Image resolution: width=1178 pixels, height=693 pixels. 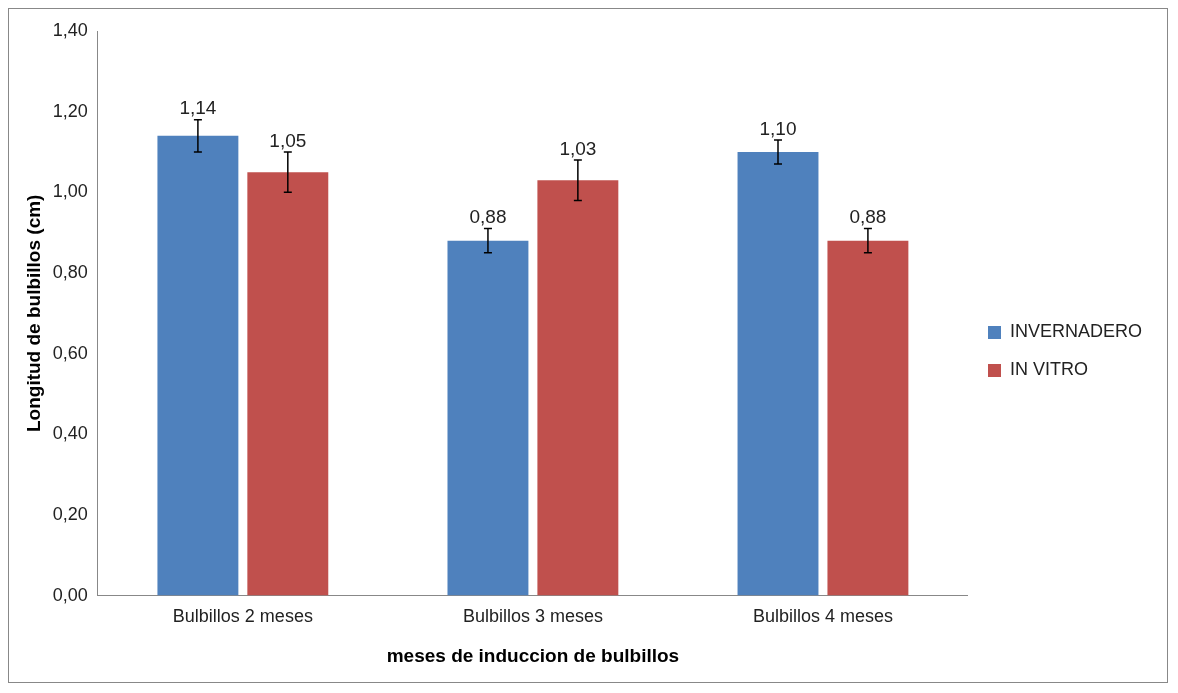 What do you see at coordinates (70, 191) in the screenshot?
I see `y-tick-label: 1,00` at bounding box center [70, 191].